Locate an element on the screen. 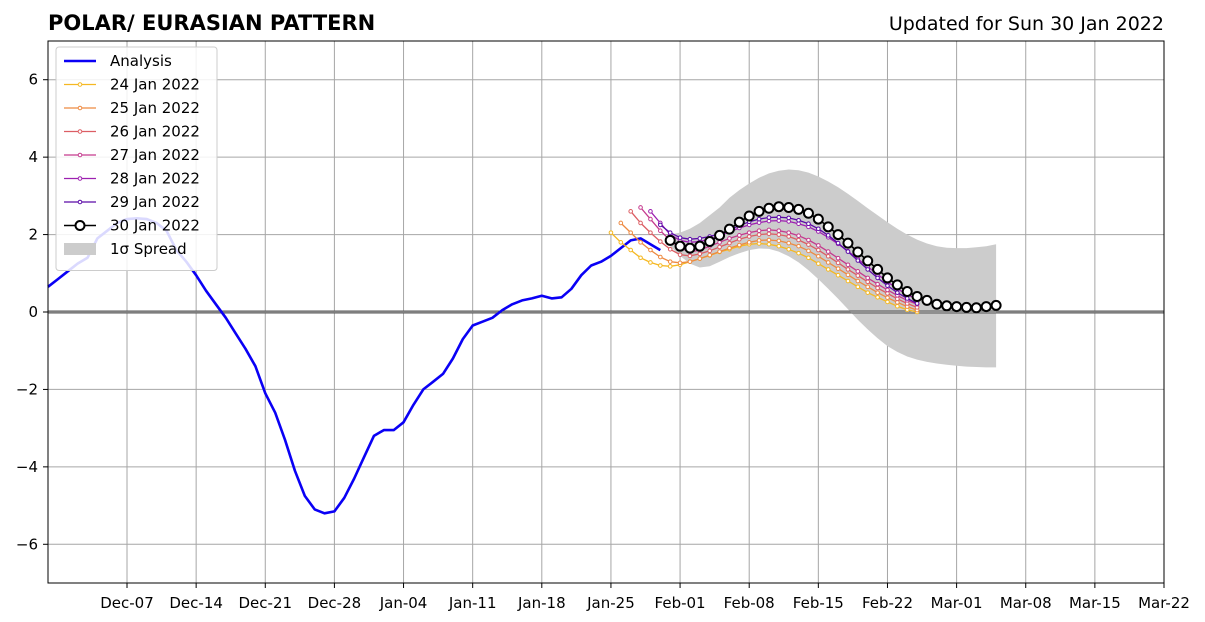 This screenshot has height=622, width=1205. legend-box is located at coordinates (136, 158).